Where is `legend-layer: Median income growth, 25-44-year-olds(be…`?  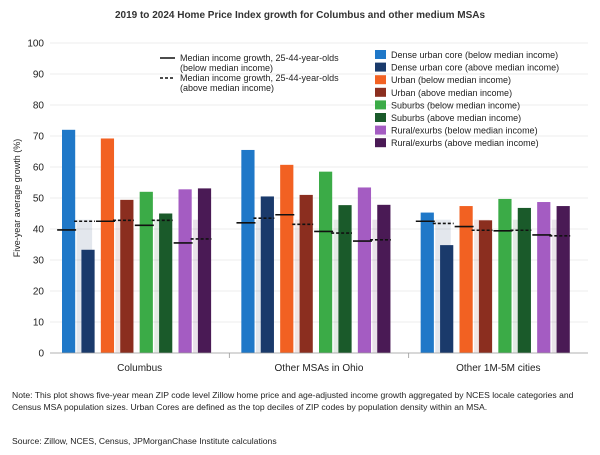
legend-layer: Median income growth, 25-44-year-olds(be… is located at coordinates (359, 99).